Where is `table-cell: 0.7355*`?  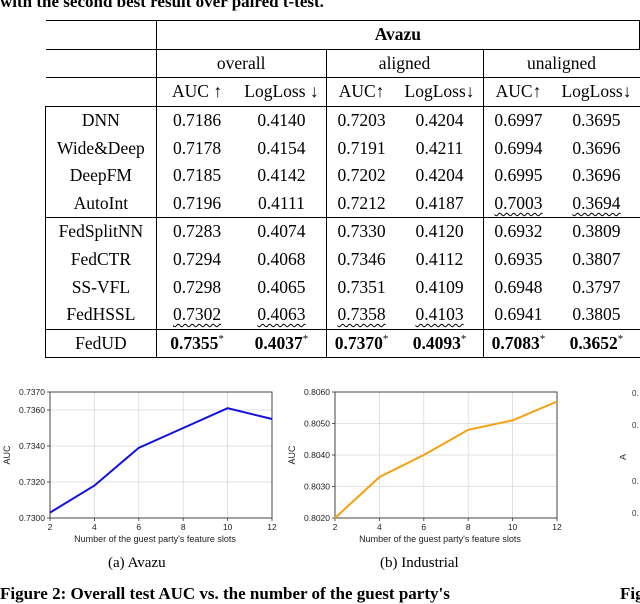 table-cell: 0.7355* is located at coordinates (196, 343).